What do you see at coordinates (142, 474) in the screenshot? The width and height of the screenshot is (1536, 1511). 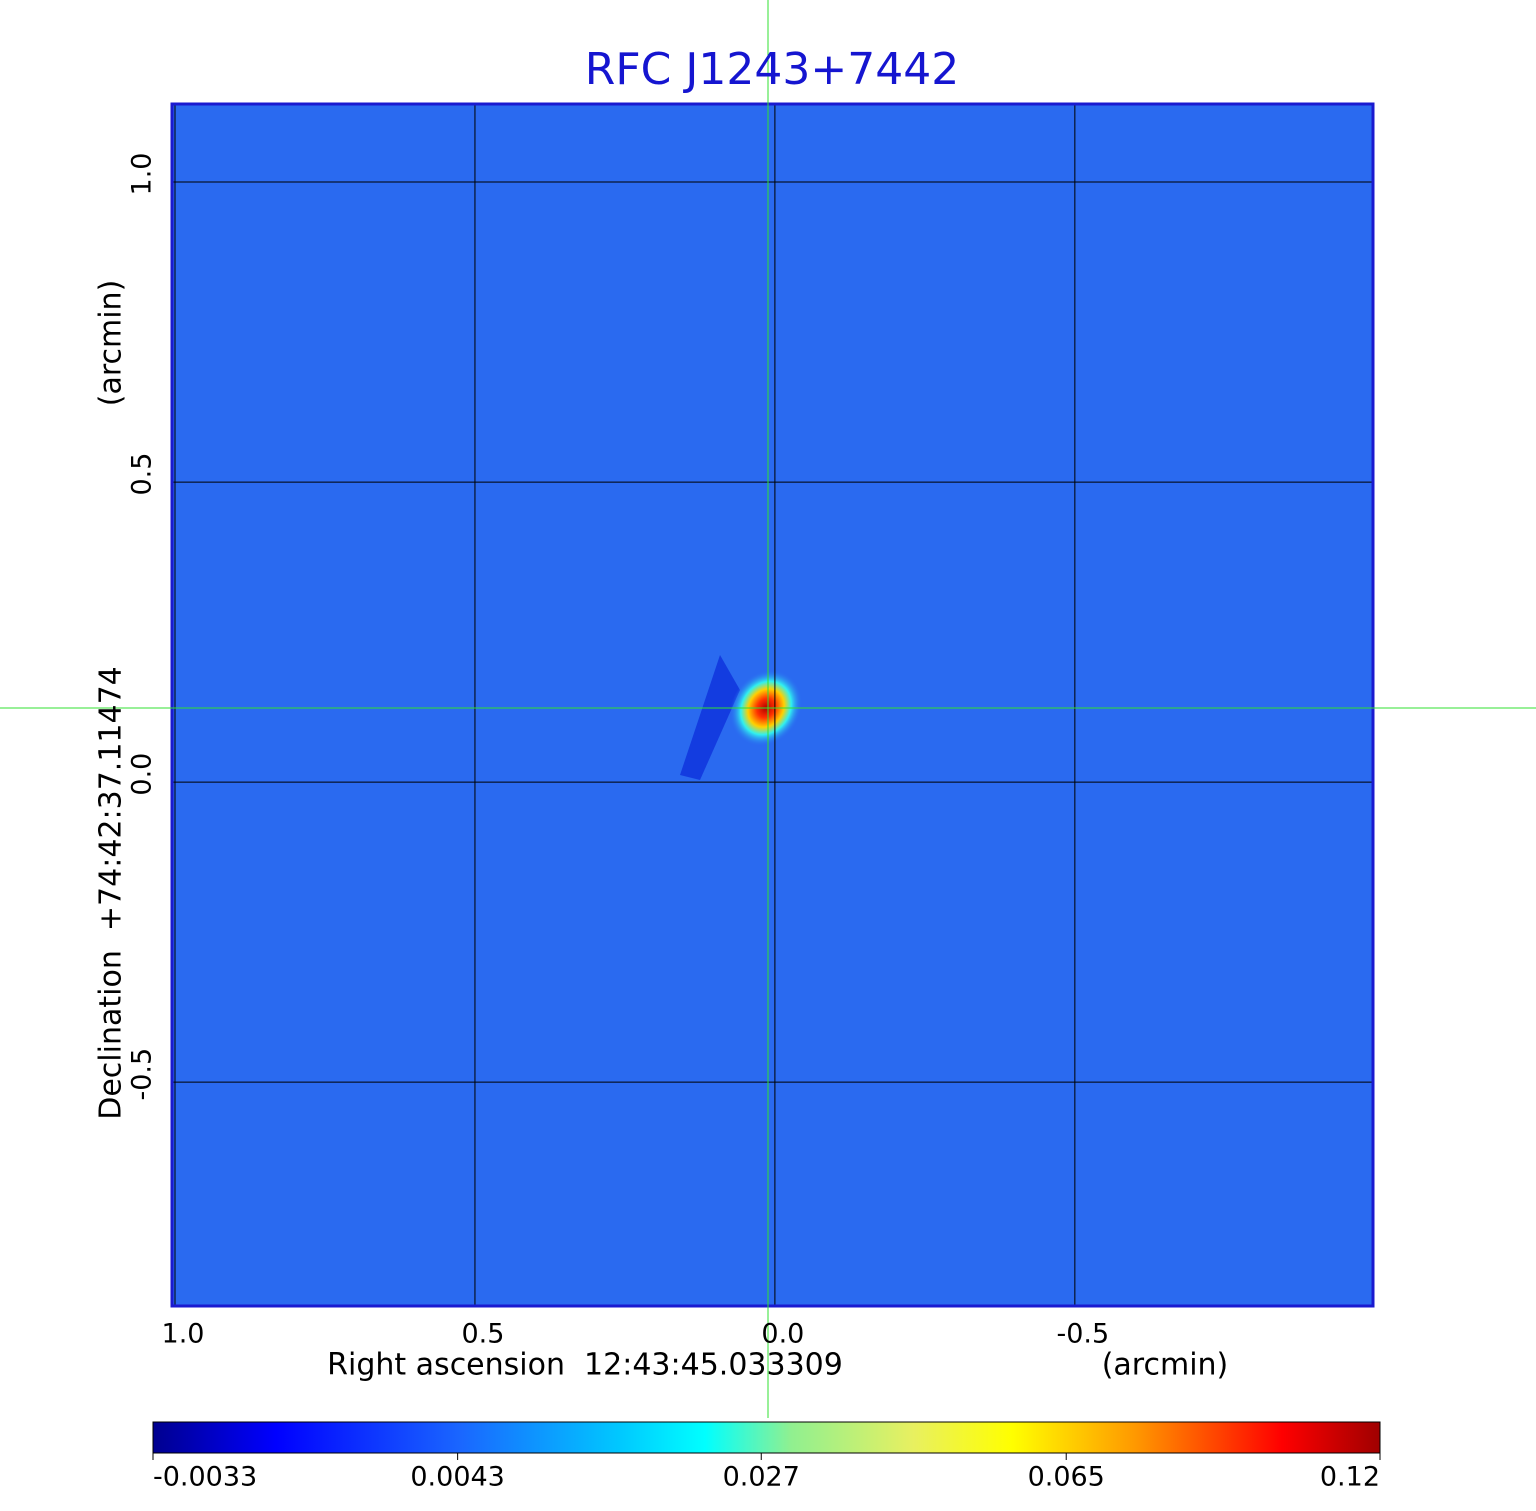 I see `y-tick-label: 0.5` at bounding box center [142, 474].